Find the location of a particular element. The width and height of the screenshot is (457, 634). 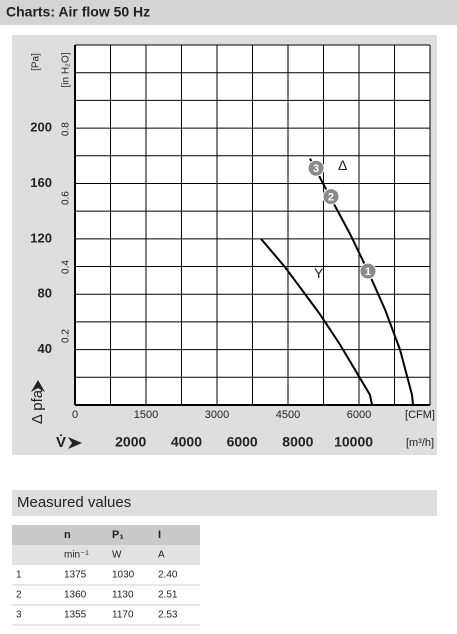

table-cell: 2 is located at coordinates (19, 595).